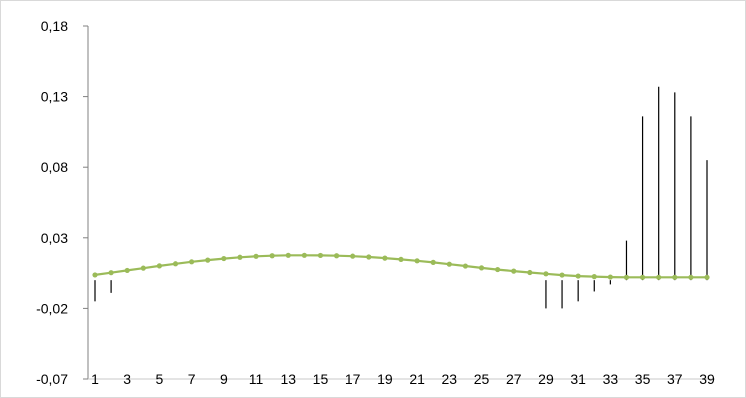 Image resolution: width=746 pixels, height=398 pixels. What do you see at coordinates (54, 97) in the screenshot?
I see `y-tick-label: 0,13` at bounding box center [54, 97].